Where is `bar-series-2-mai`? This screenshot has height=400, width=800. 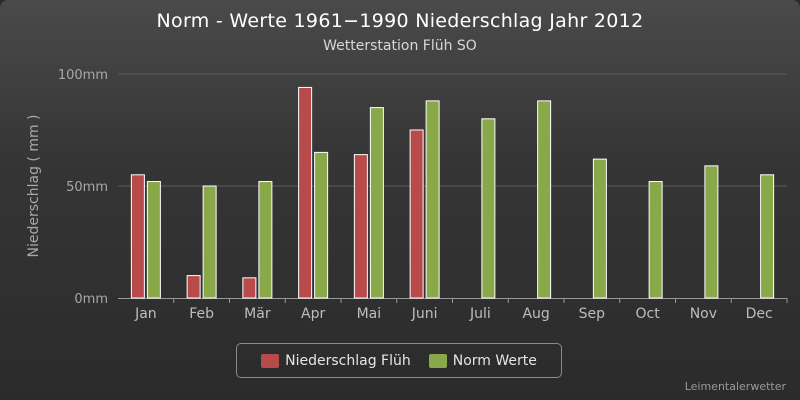
bar-series-2-mai is located at coordinates (376, 203).